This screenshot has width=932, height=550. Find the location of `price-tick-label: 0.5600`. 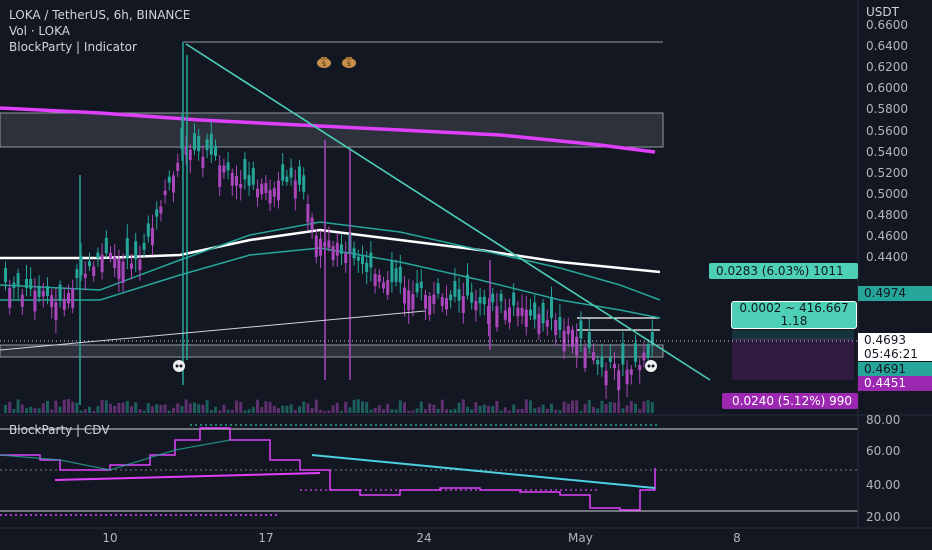

price-tick-label: 0.5600 is located at coordinates (887, 130).